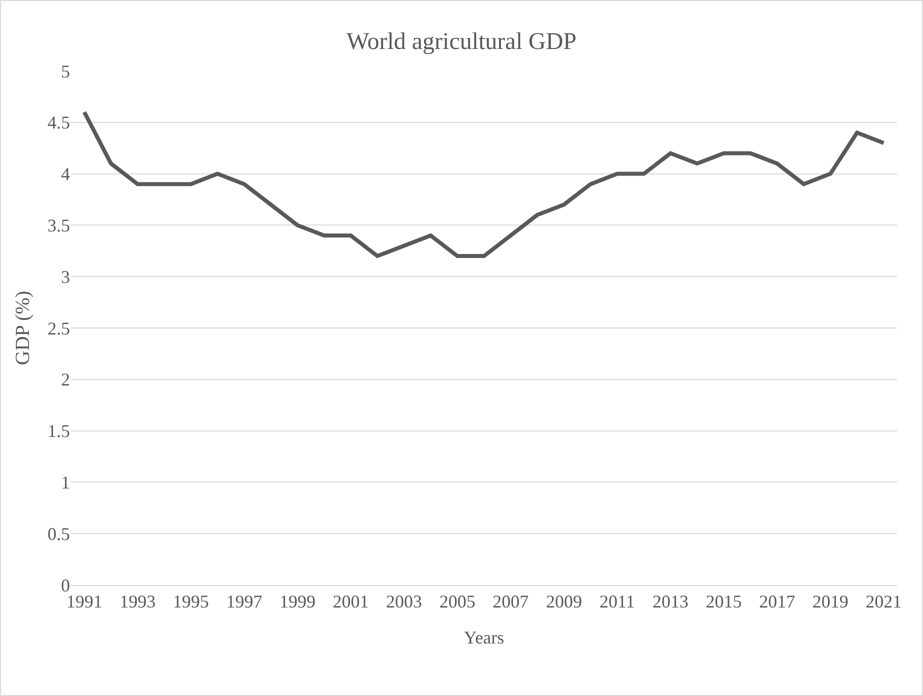  Describe the element at coordinates (830, 602) in the screenshot. I see `x-tick-label: 2019` at that location.